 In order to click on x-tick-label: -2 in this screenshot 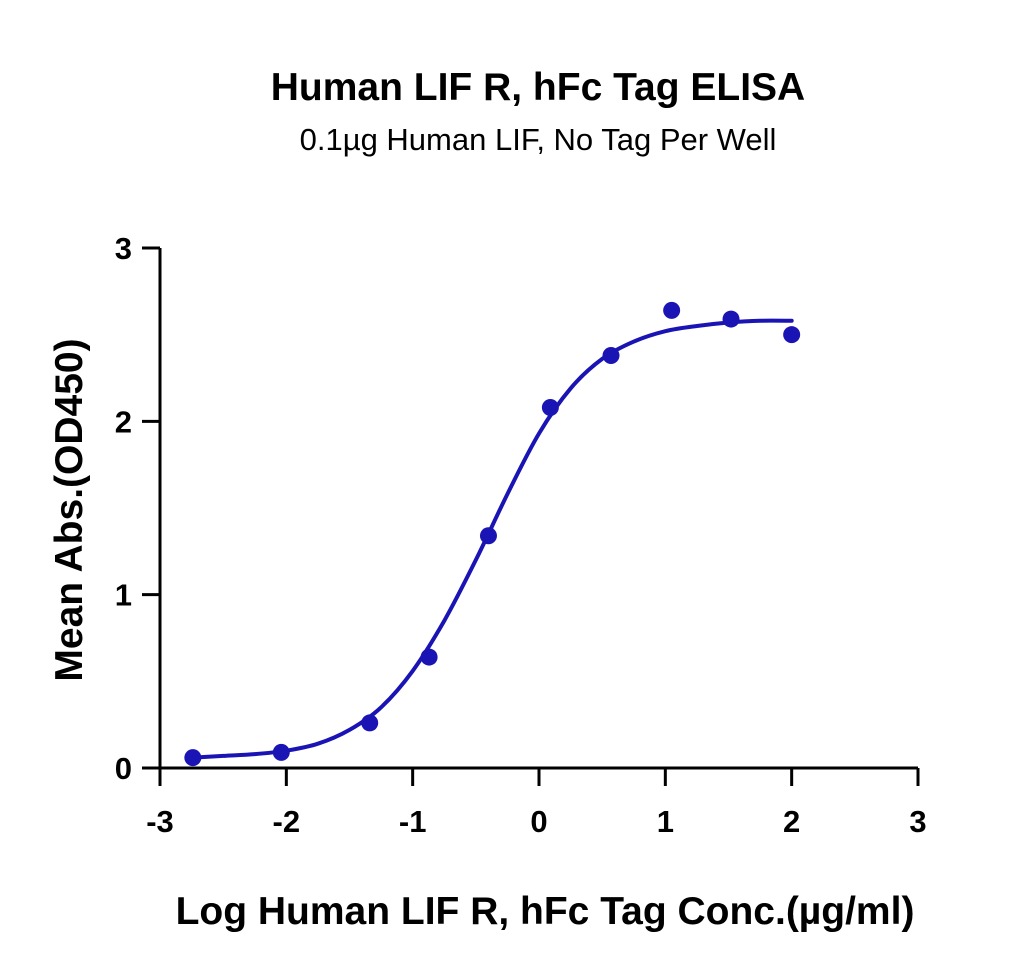, I will do `click(287, 821)`.